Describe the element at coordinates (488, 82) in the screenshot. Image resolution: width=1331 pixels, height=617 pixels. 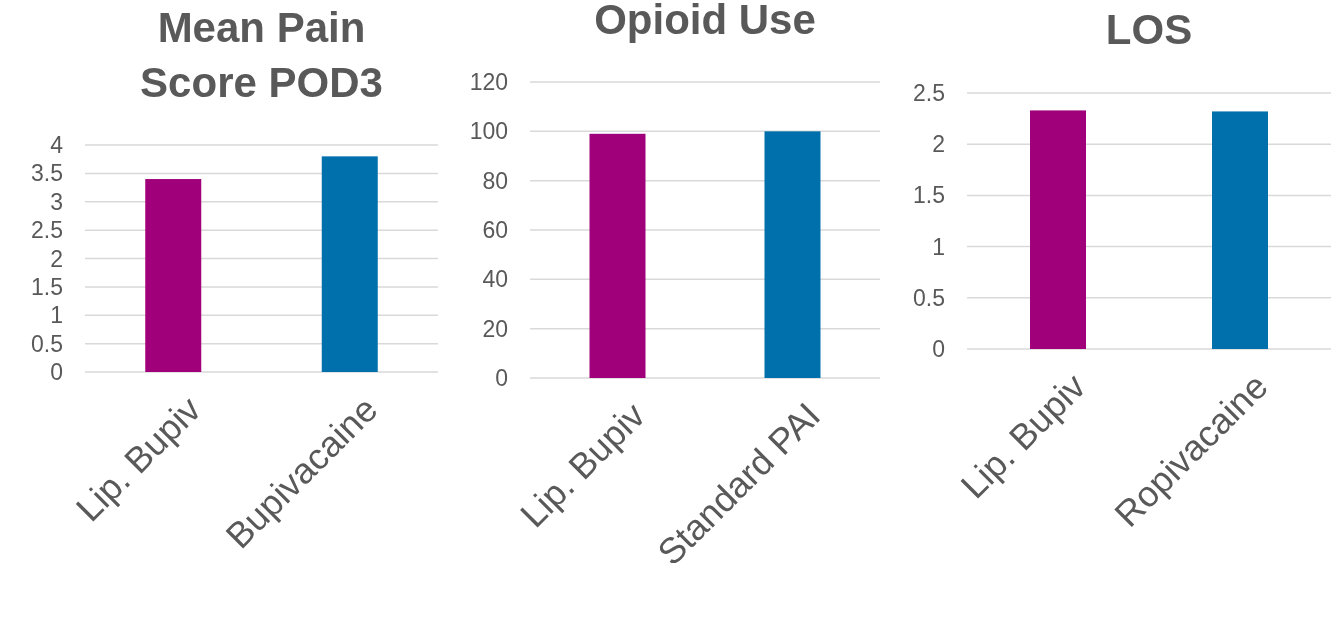
I see `y-tick-label: 120` at that location.